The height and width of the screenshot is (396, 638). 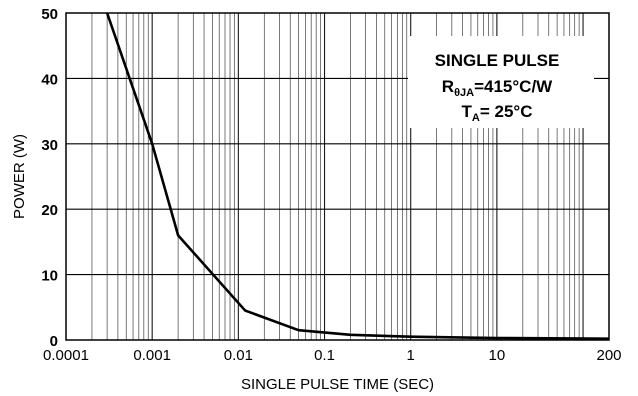 I want to click on annotation-line-2-main: R, so click(x=448, y=86).